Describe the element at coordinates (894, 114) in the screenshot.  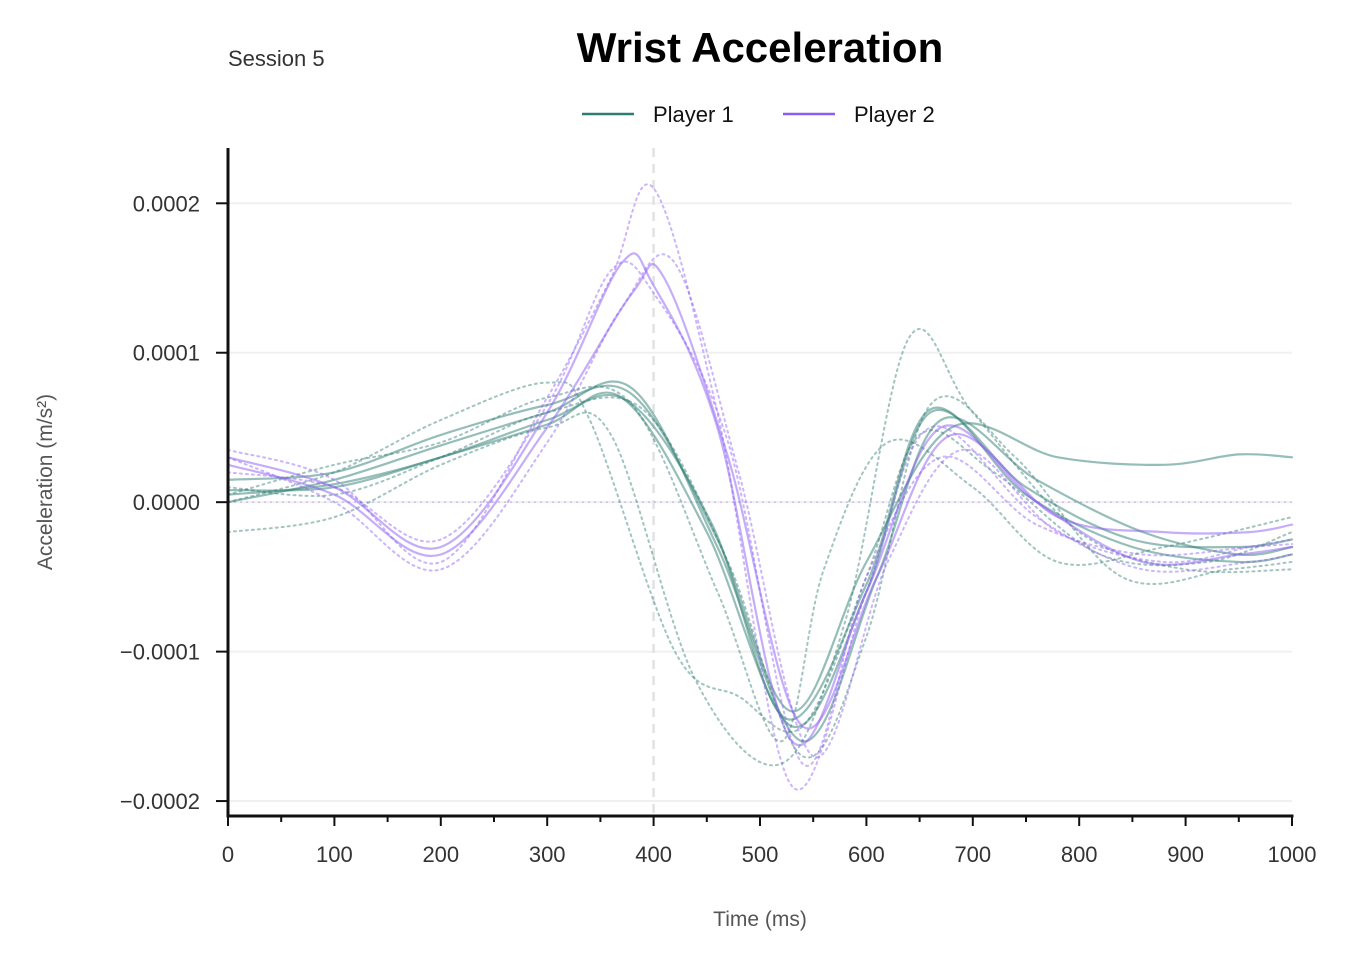
I see `legend-label: Player 2` at that location.